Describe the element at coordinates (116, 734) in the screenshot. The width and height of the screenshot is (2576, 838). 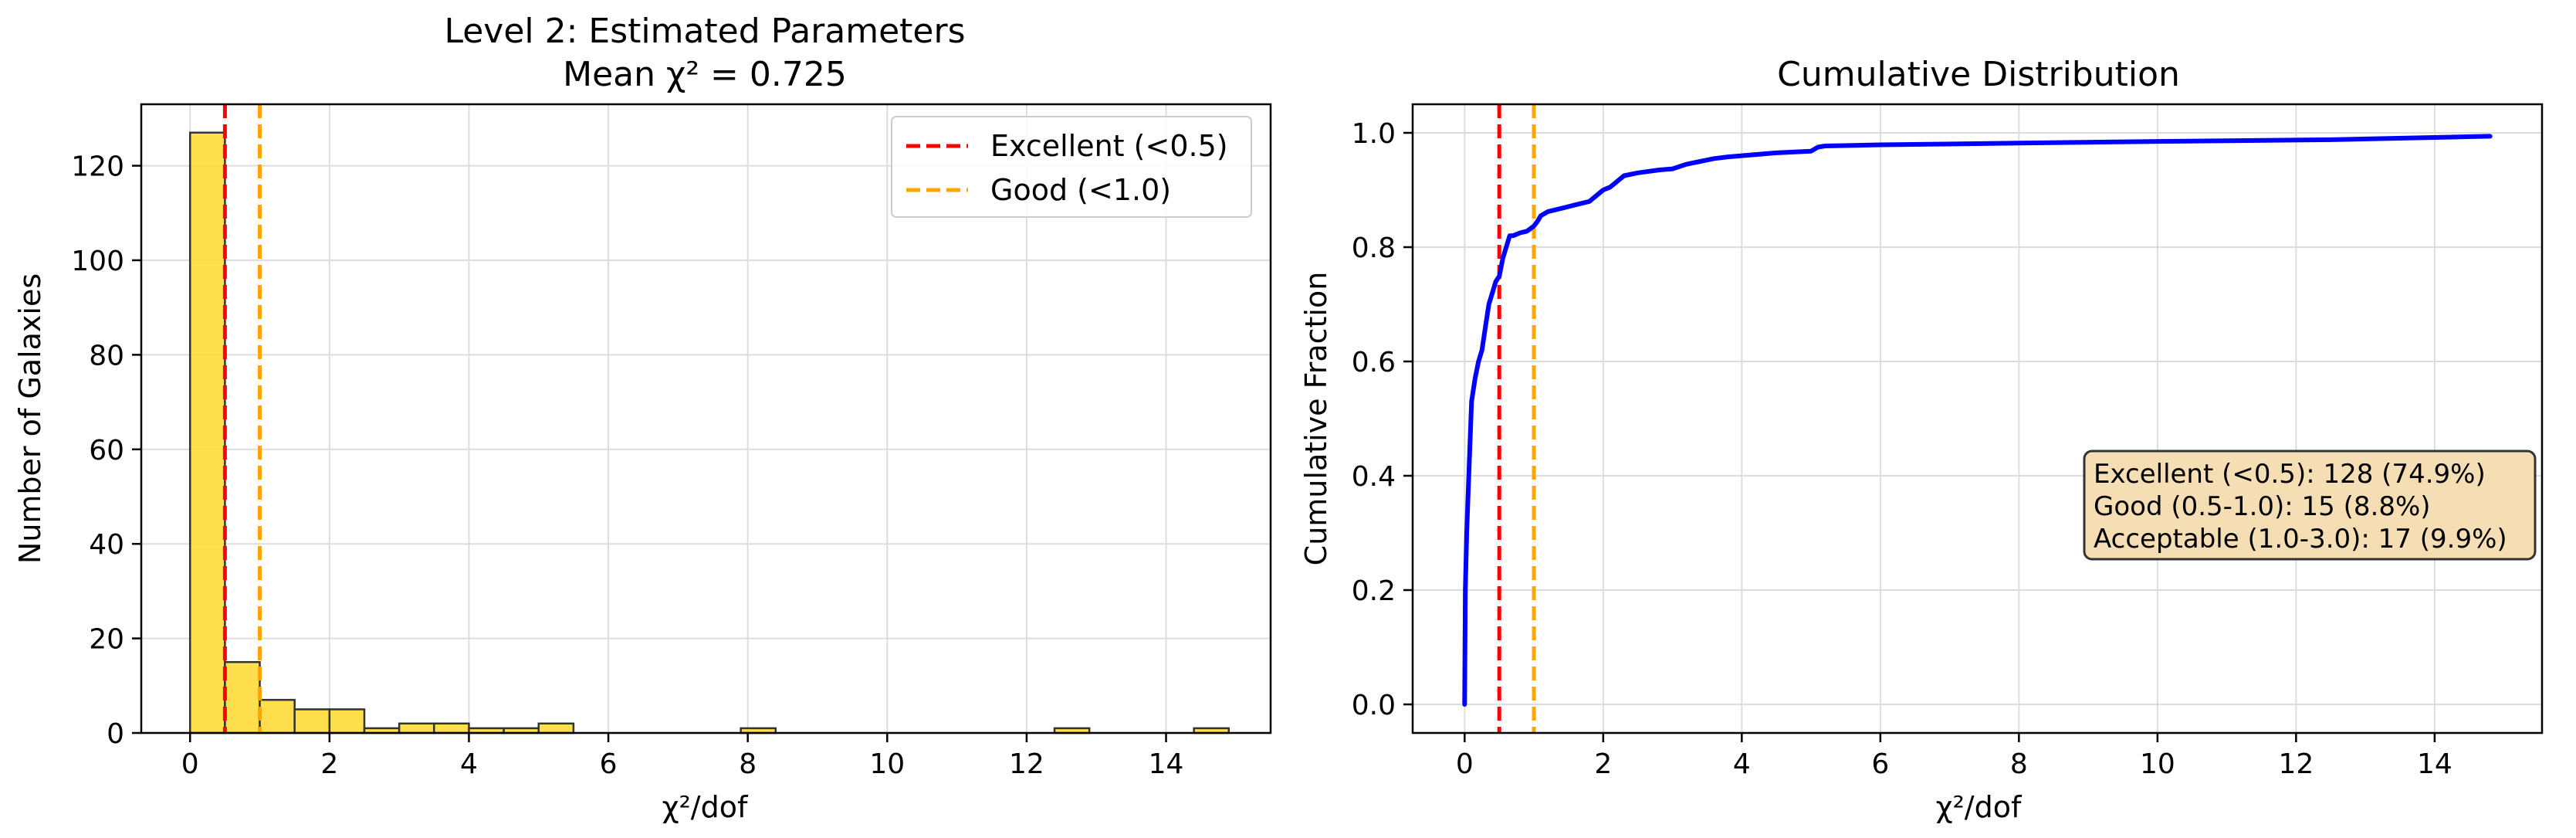
I see `histogram-y-tick-label-0: 0` at that location.